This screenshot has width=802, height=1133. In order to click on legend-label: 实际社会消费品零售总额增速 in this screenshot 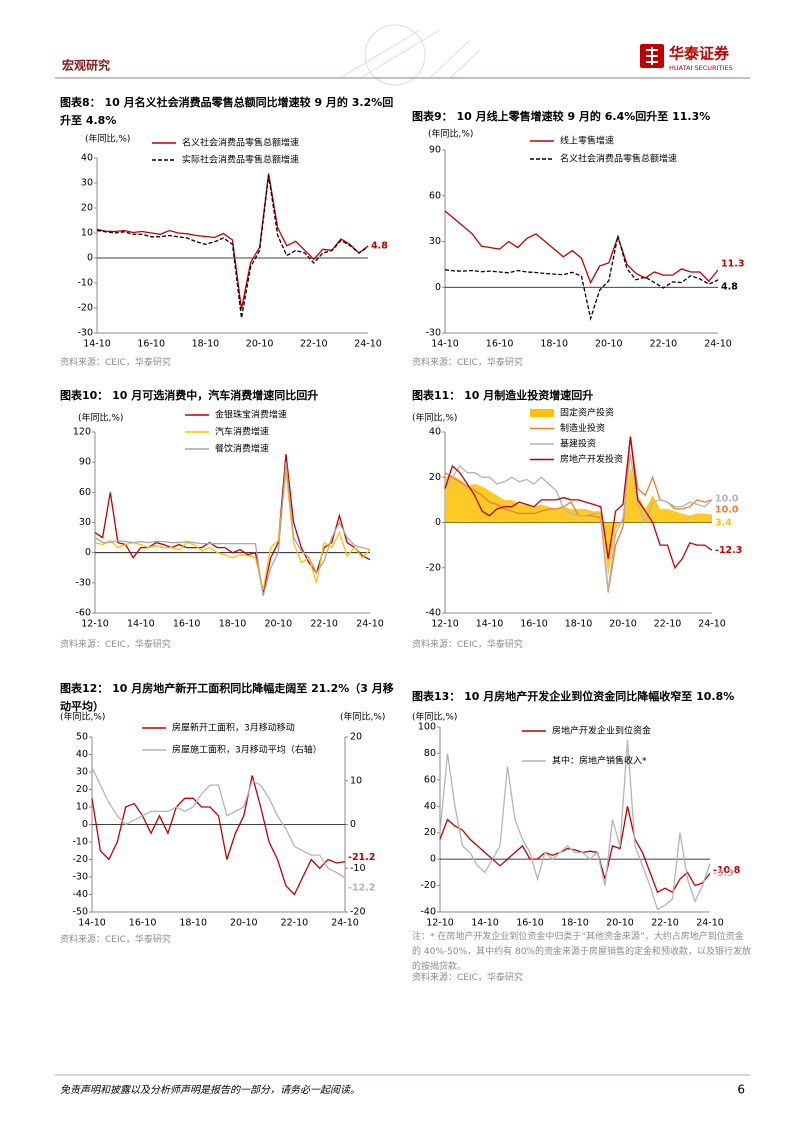, I will do `click(240, 160)`.